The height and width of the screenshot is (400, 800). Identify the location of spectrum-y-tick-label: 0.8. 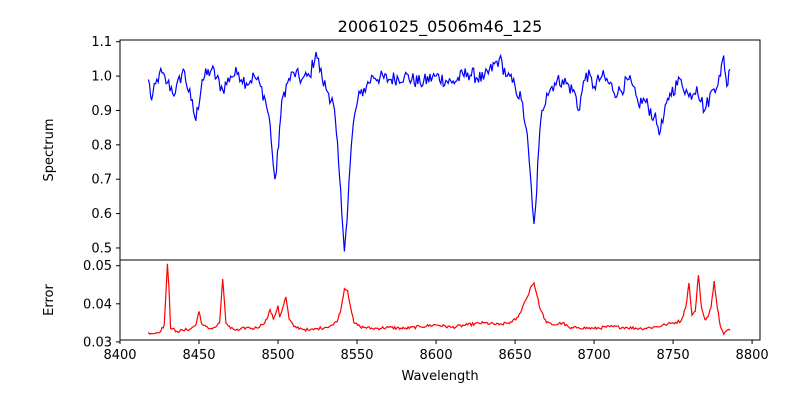
(101, 145).